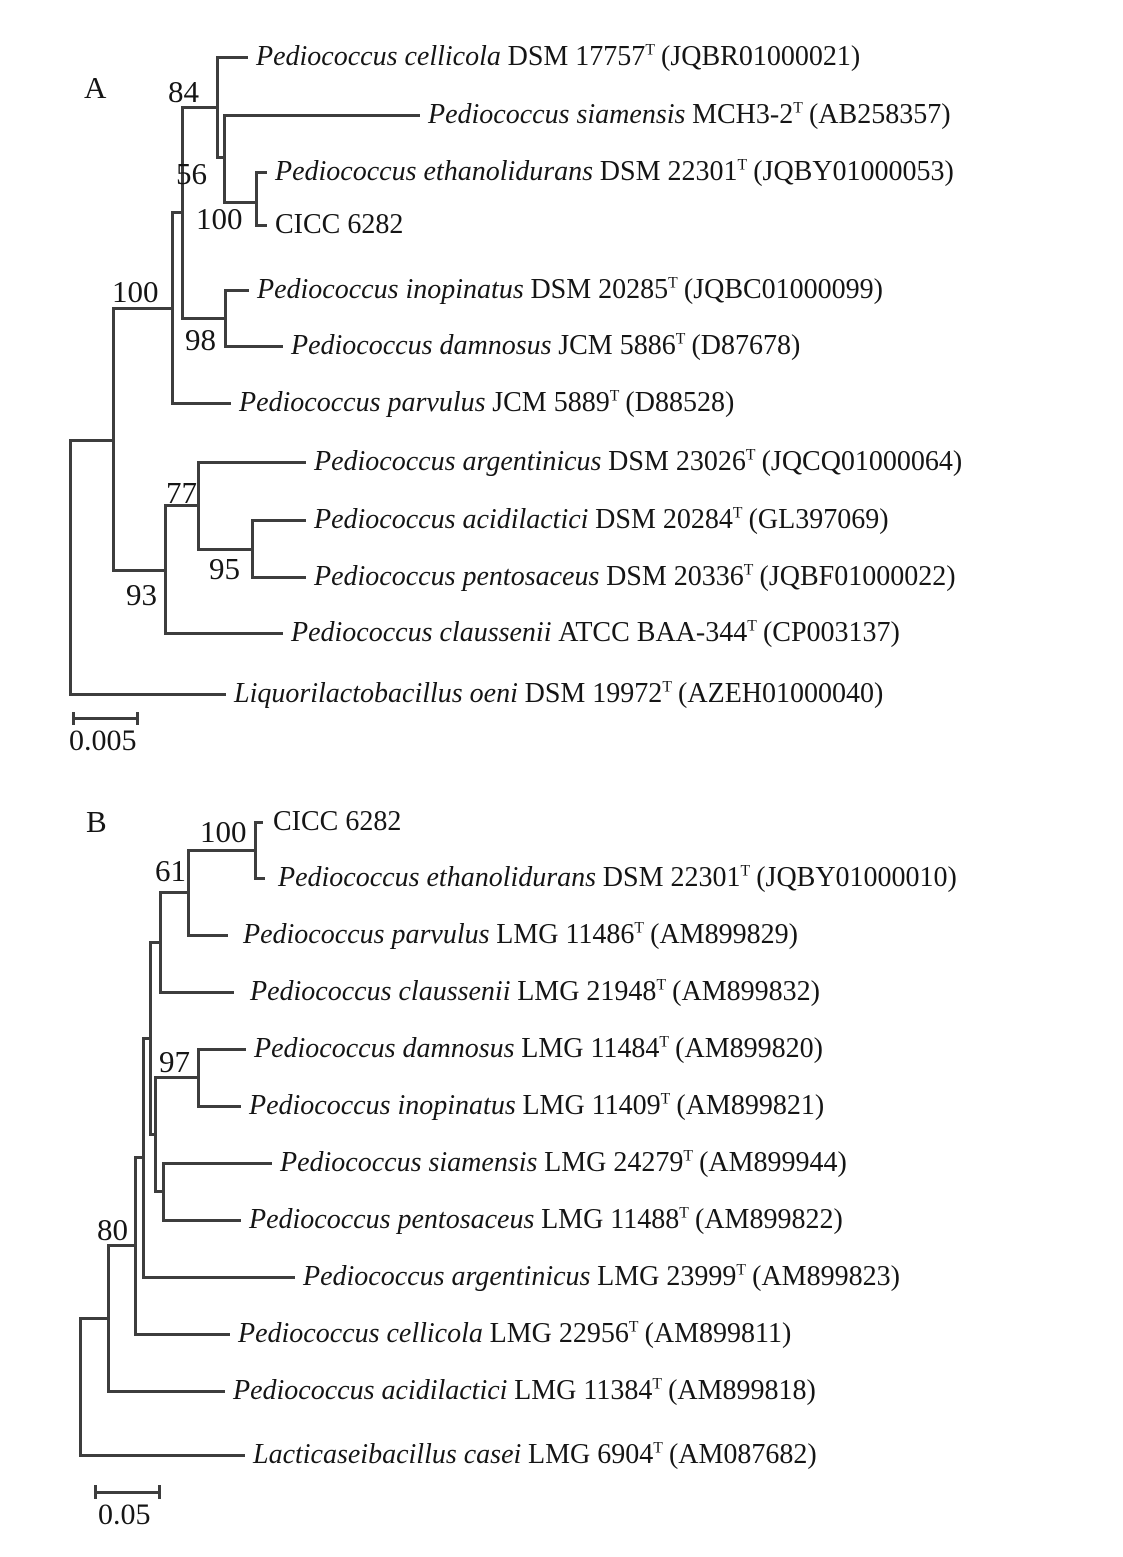 This screenshot has width=1123, height=1557. What do you see at coordinates (604, 289) in the screenshot?
I see `taxon-strain: DSM 20285T` at bounding box center [604, 289].